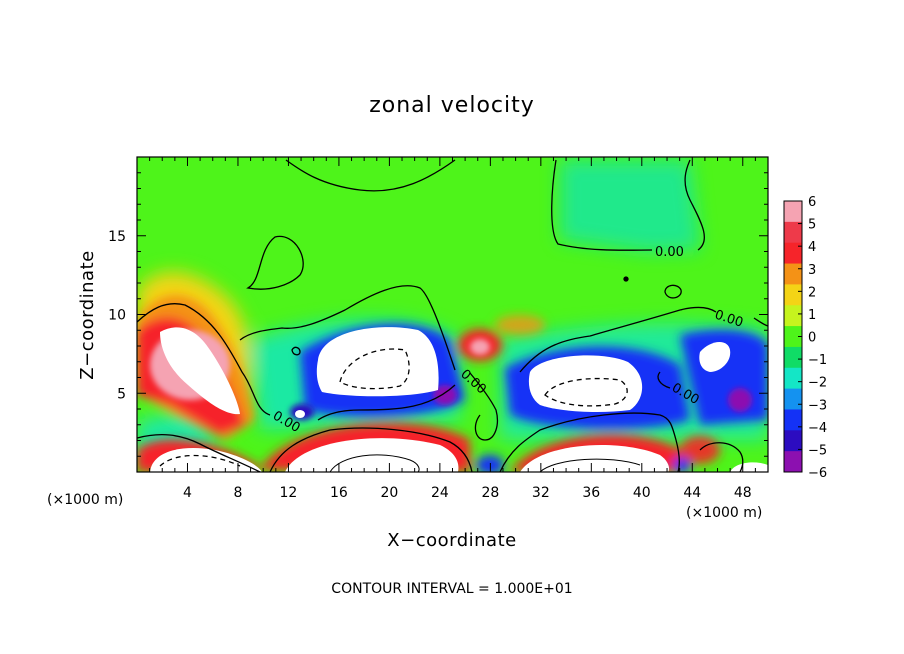 This screenshot has width=904, height=654. I want to click on colorbar-label: 4, so click(812, 247).